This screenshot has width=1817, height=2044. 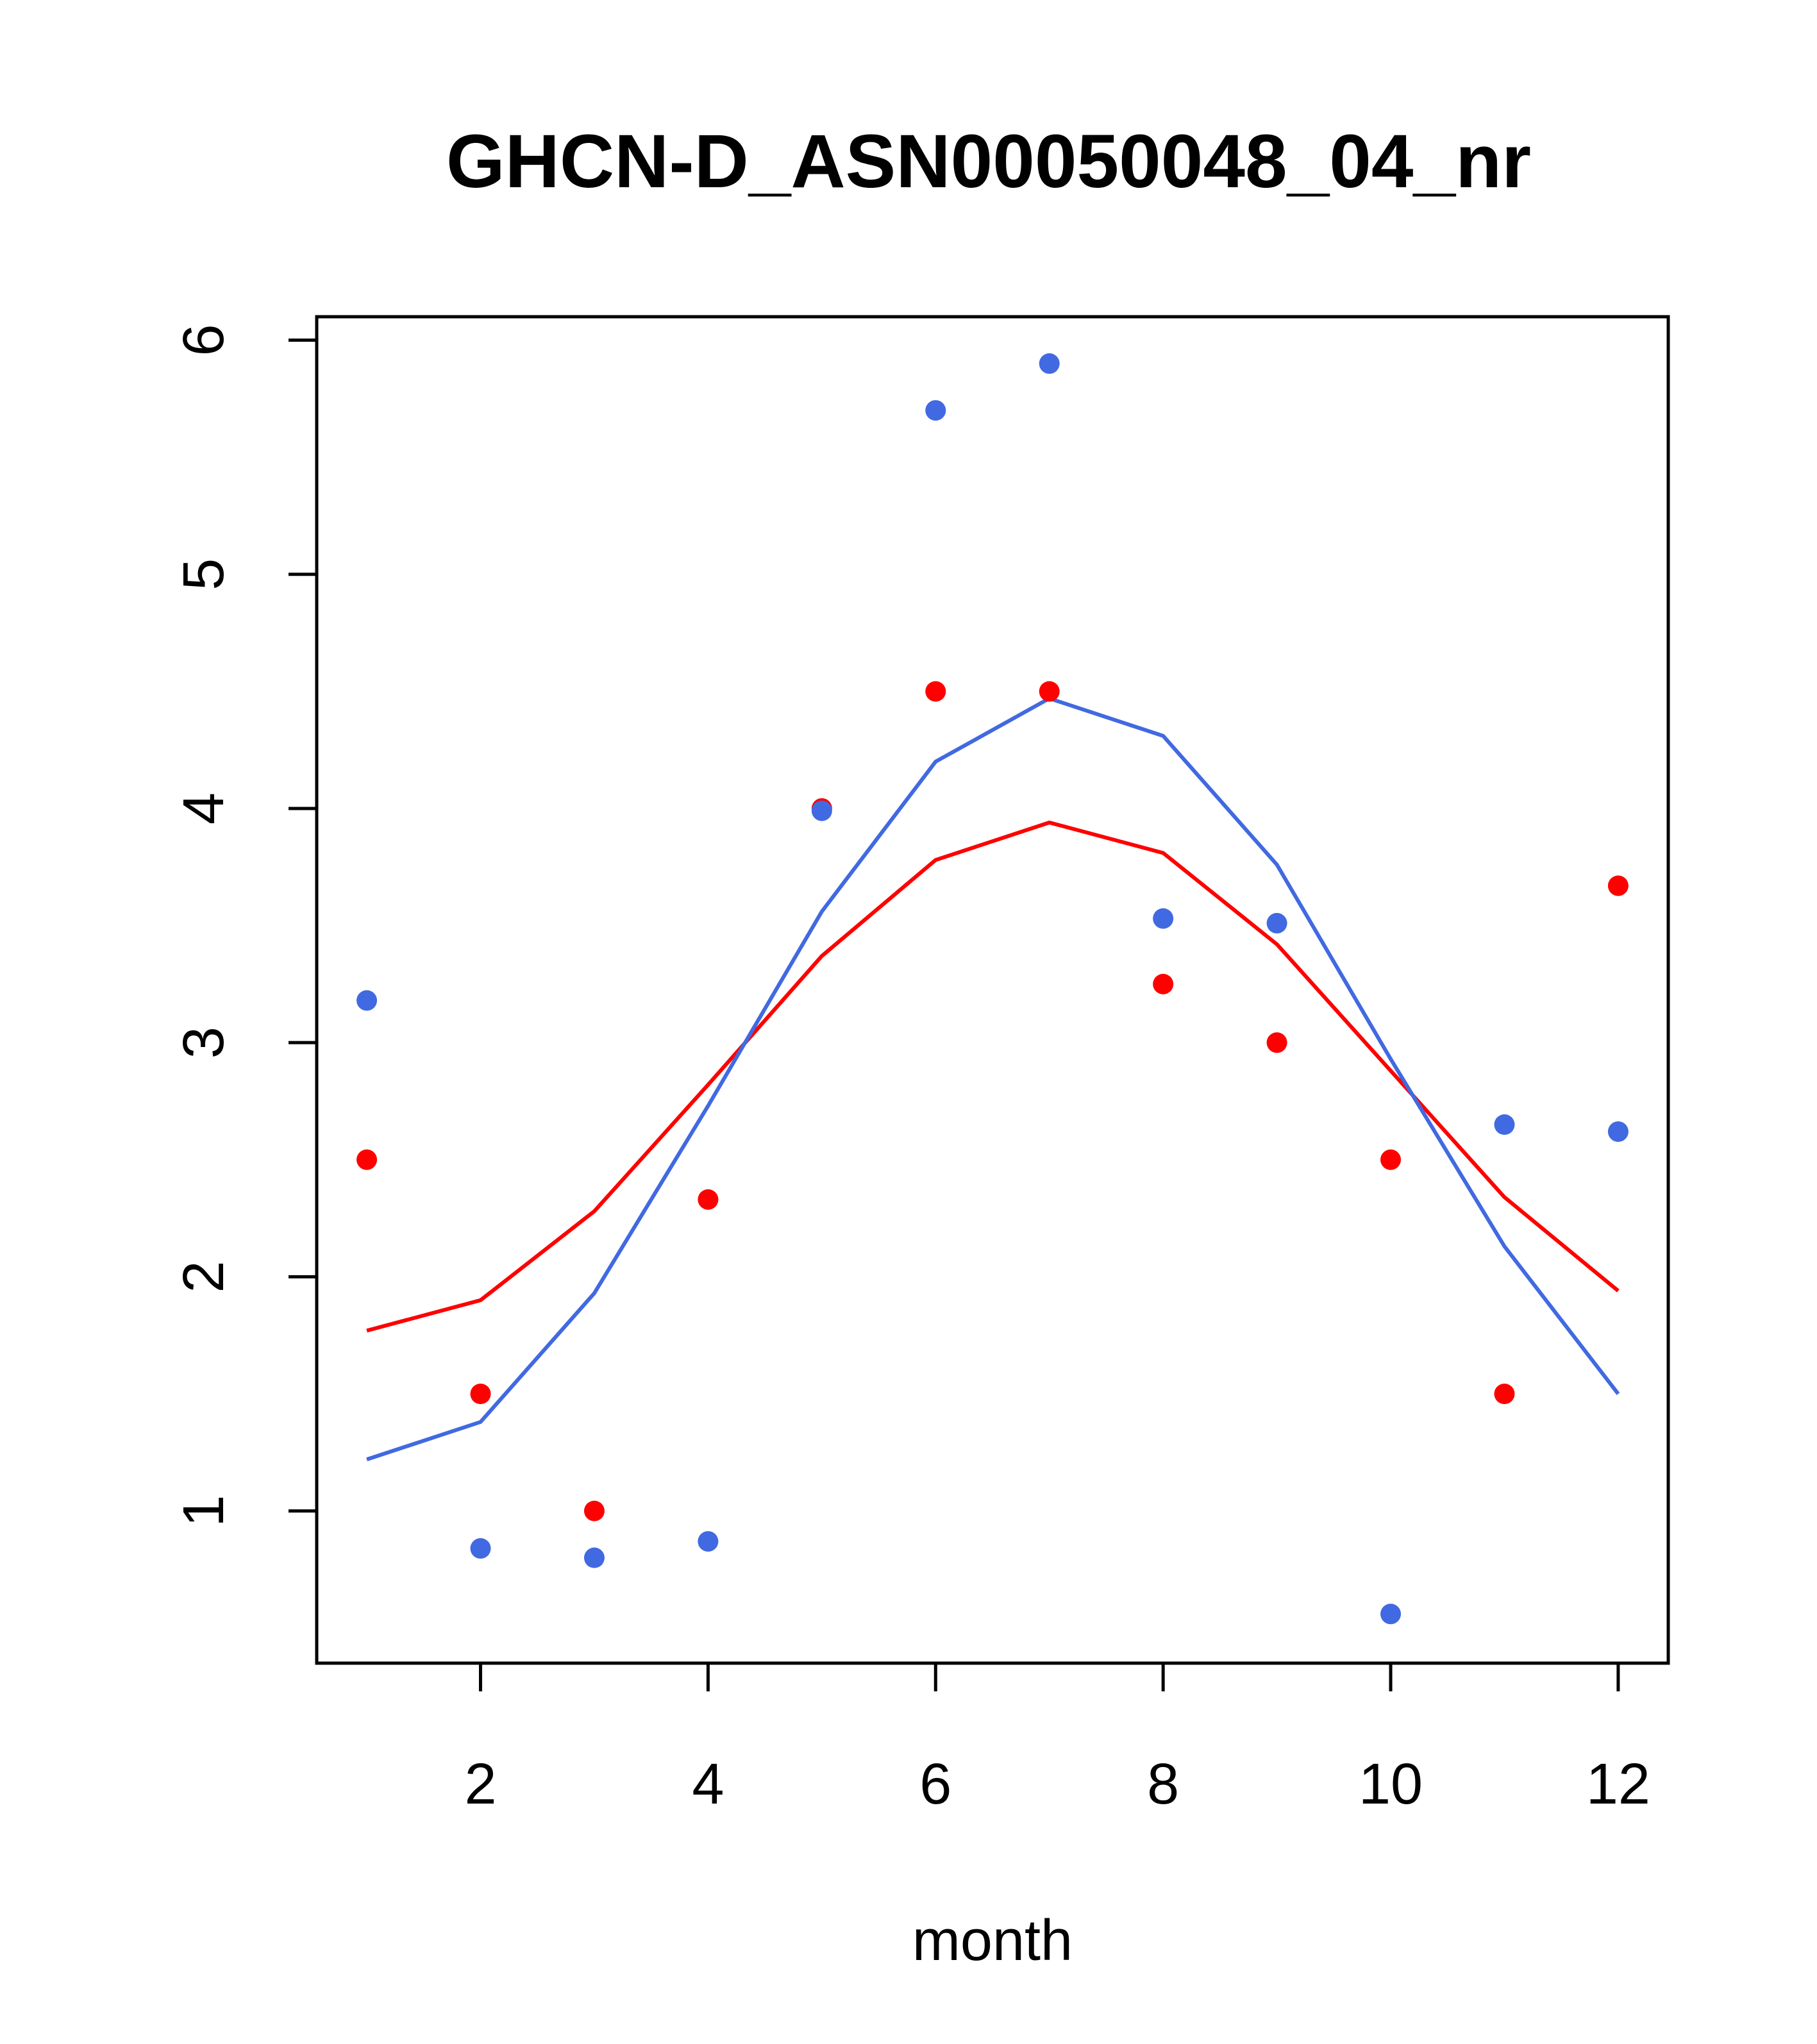 I want to click on y-tick-label: 4, so click(x=204, y=809).